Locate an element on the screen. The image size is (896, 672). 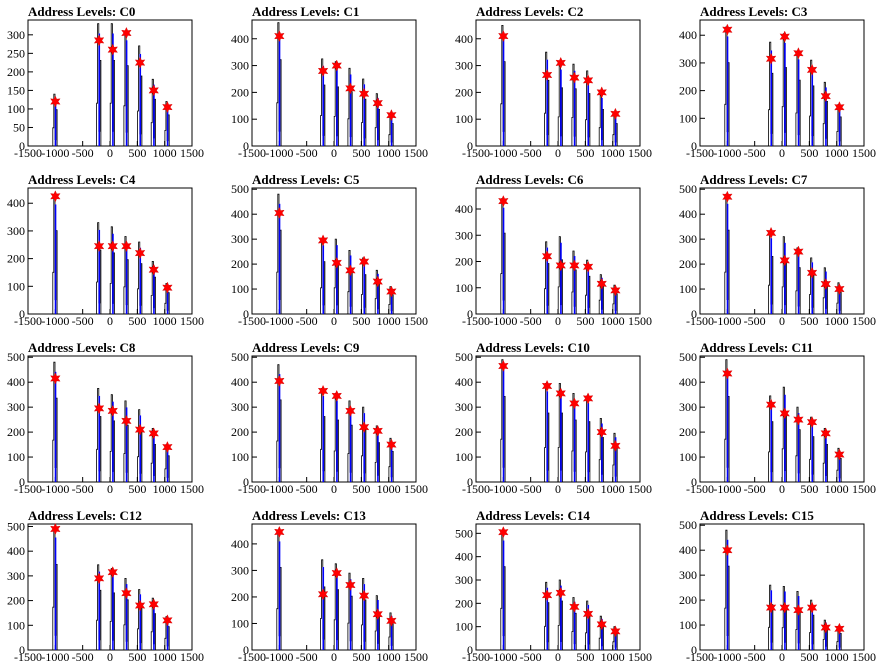
x-tick-label: -1000 is located at coordinates (279, 321).